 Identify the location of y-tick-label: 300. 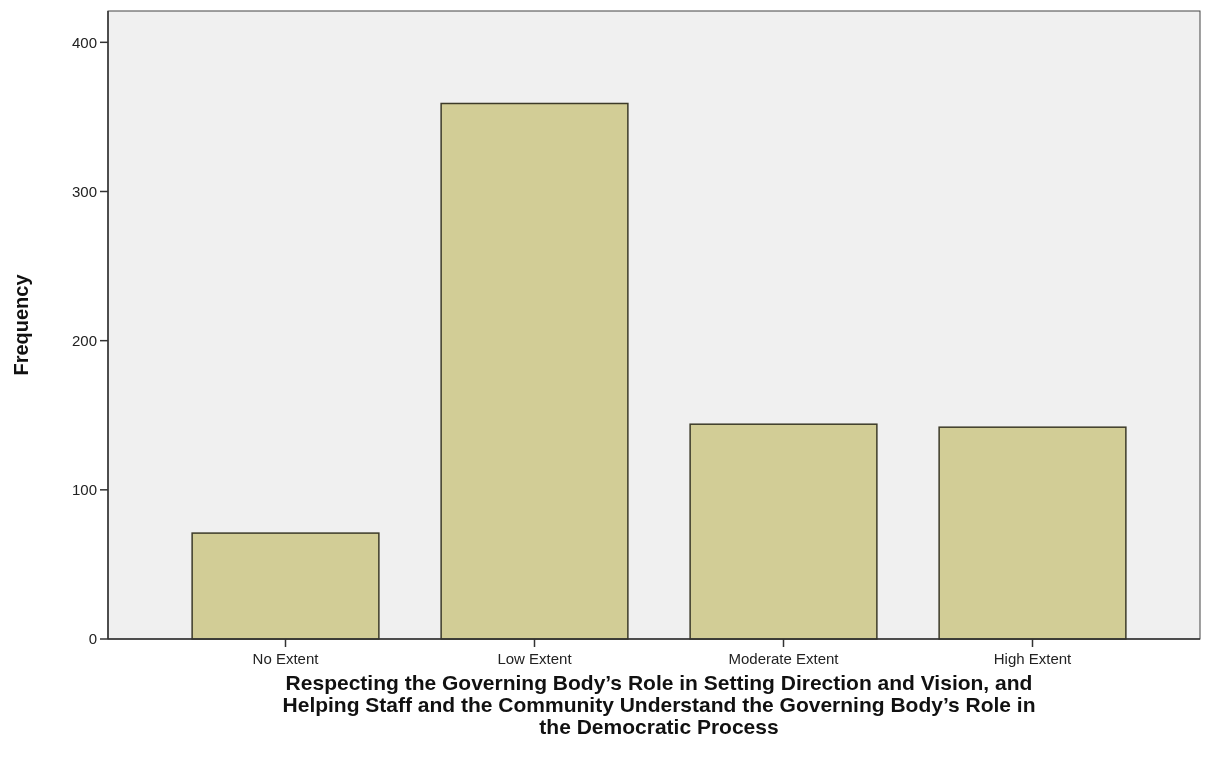
(84, 191).